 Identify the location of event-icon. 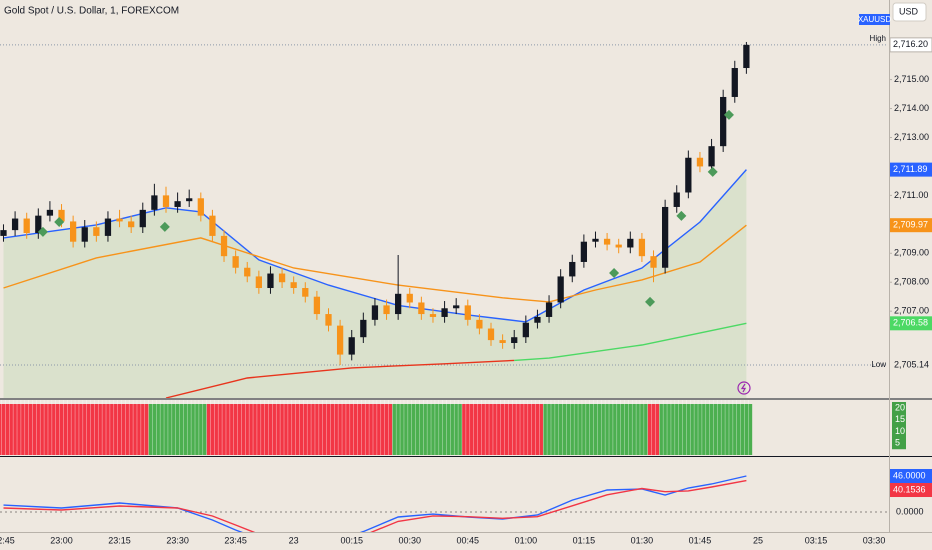
(744, 388).